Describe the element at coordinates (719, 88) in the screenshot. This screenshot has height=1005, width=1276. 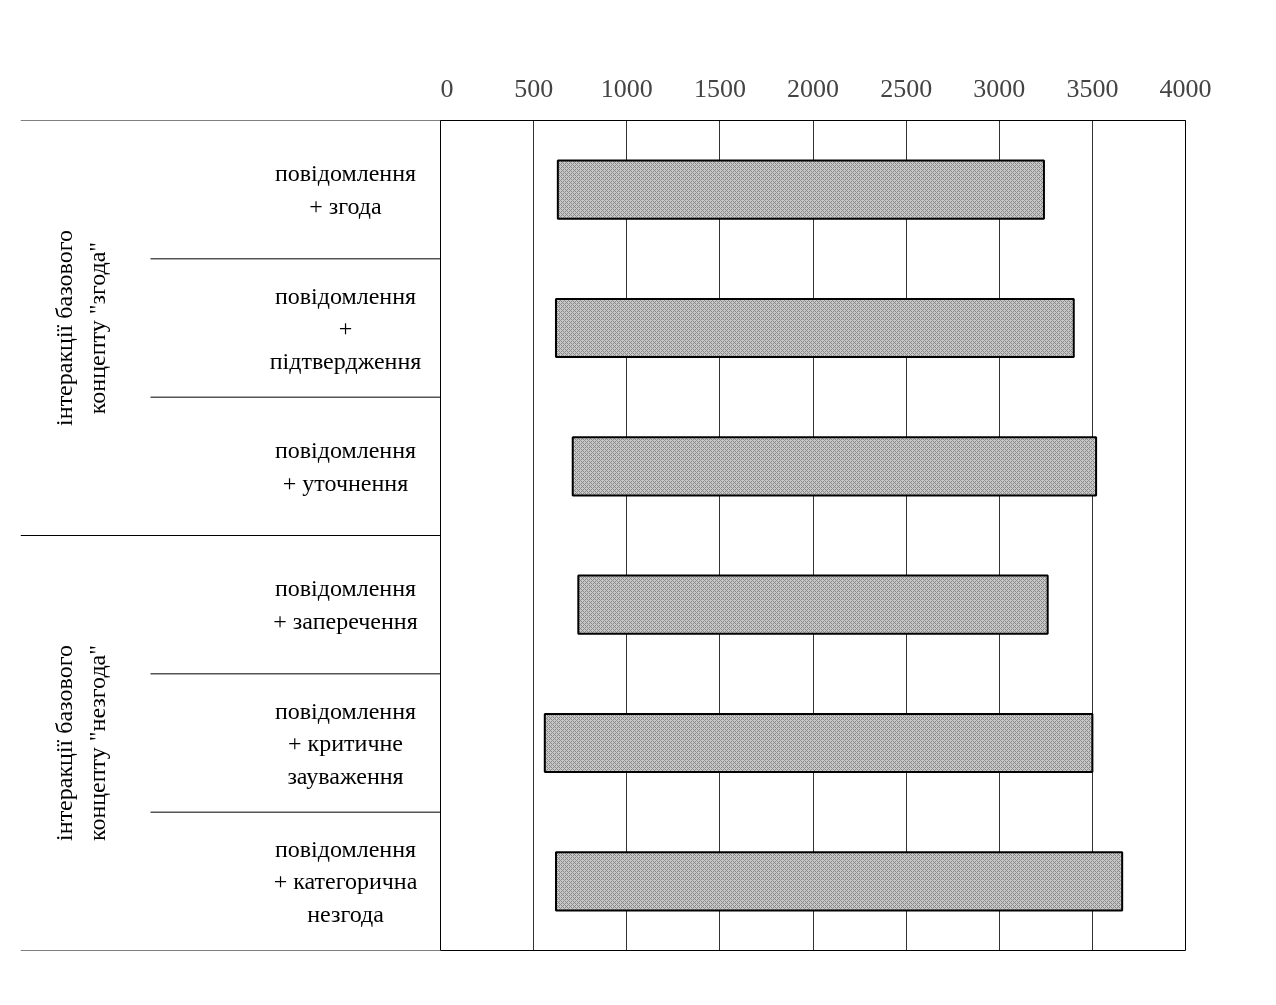
I see `x-tick-label: 1500` at that location.